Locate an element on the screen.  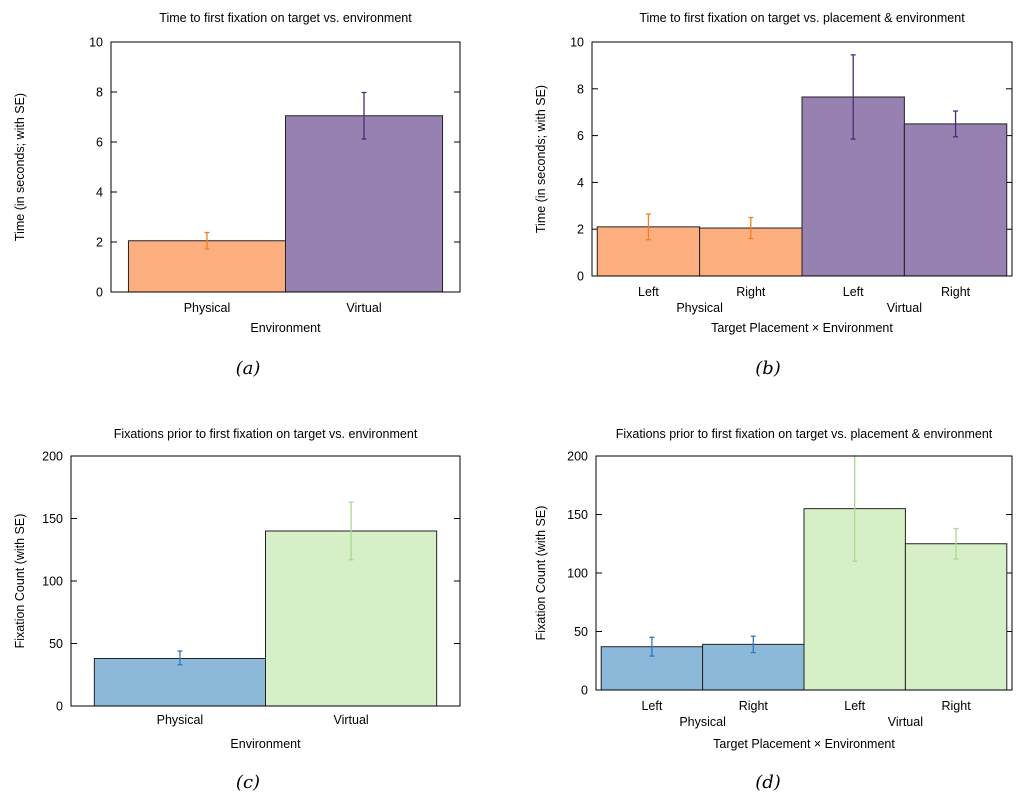
figure-caption: (c) is located at coordinates (248, 782).